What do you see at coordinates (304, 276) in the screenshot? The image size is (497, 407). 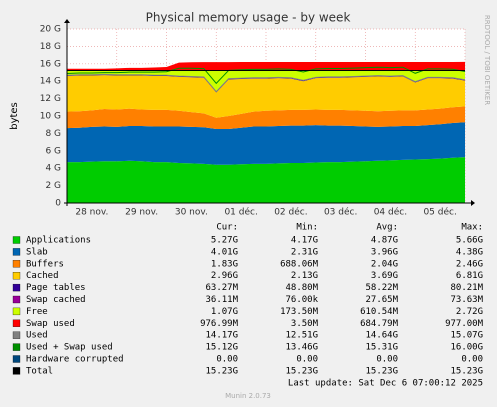 I see `legend-stat: 2.13G` at bounding box center [304, 276].